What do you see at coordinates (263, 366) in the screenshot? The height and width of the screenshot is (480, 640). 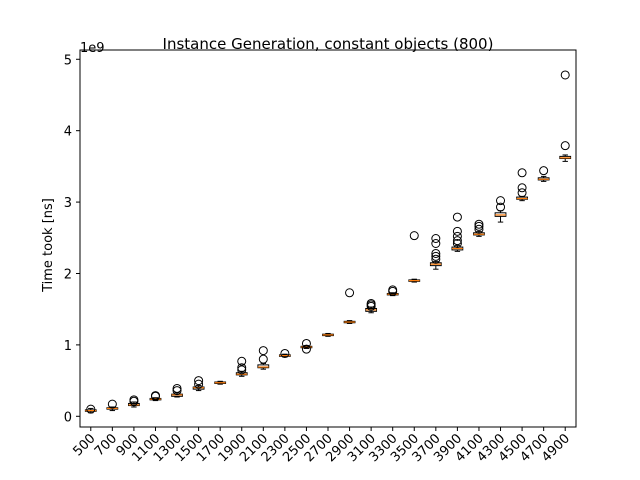 I see `box` at bounding box center [263, 366].